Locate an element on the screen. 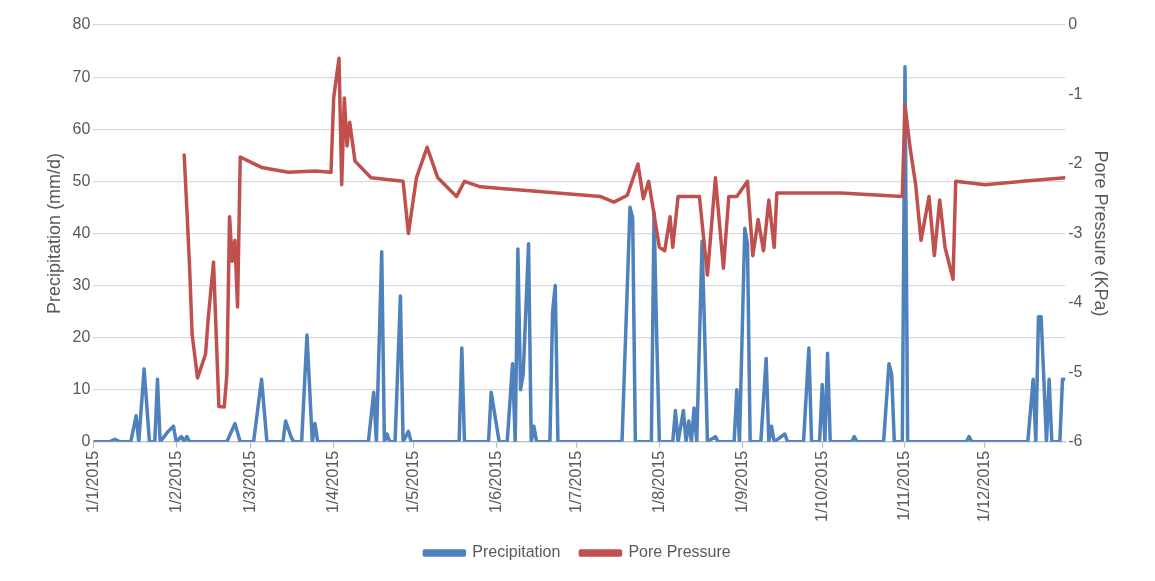 The image size is (1155, 581). y-tick-label: 70 is located at coordinates (81, 76).